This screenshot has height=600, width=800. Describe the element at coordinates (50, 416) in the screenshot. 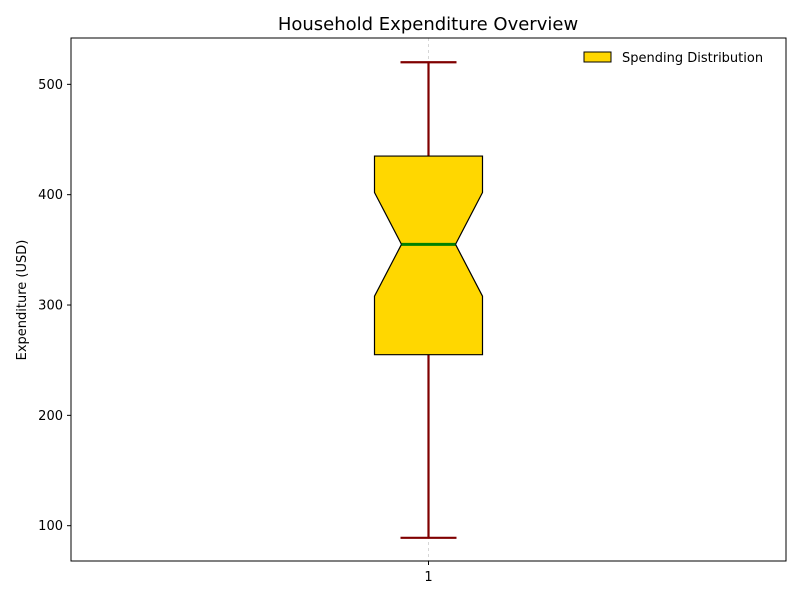

I see `y-tick-label: 200` at that location.